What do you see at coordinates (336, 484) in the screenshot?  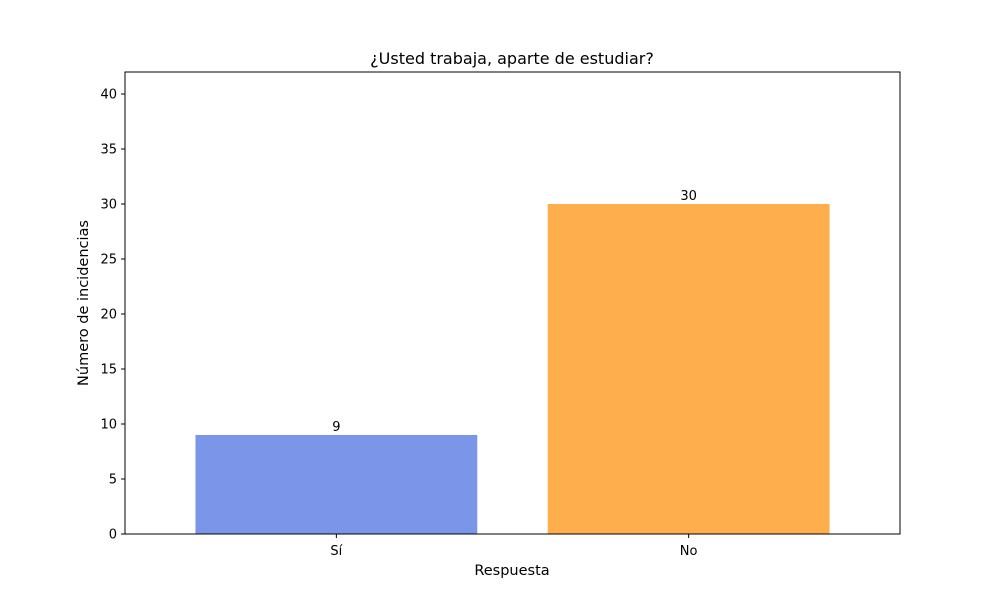 I see `bar-si` at bounding box center [336, 484].